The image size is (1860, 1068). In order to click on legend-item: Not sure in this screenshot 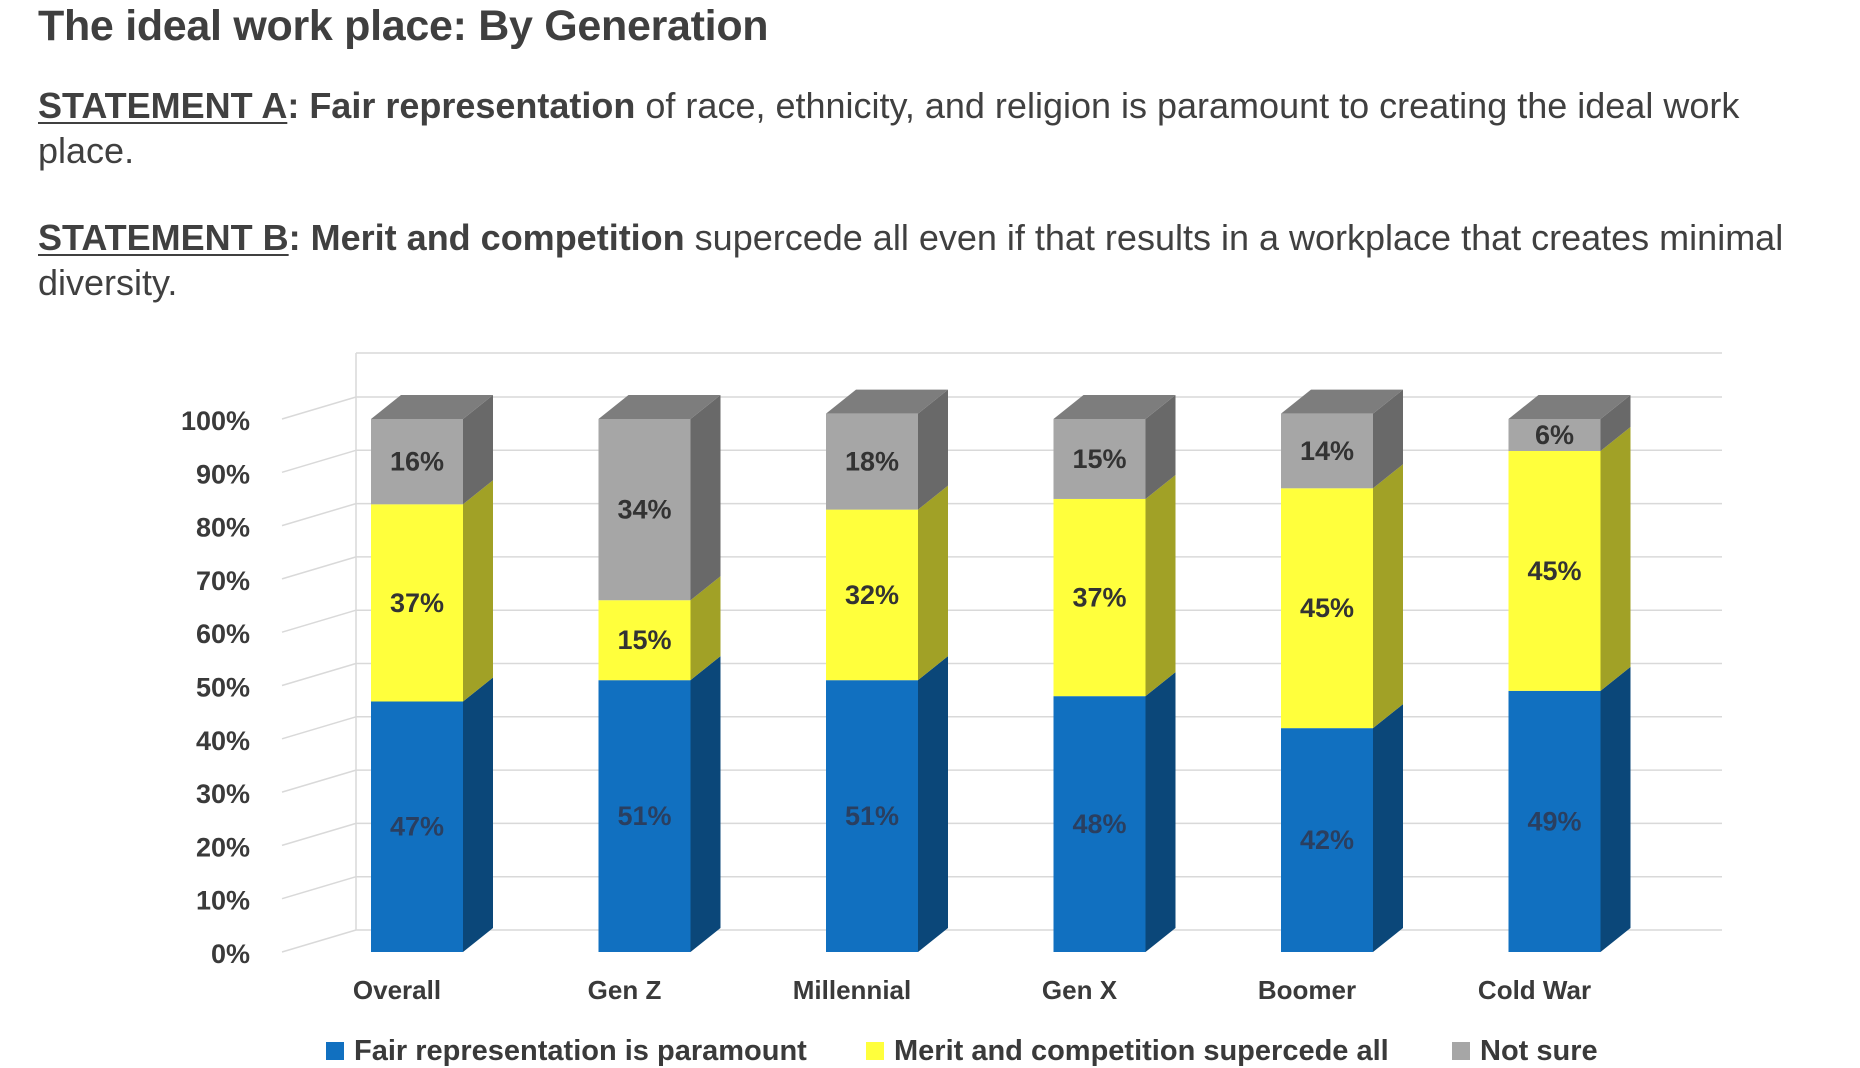, I will do `click(1525, 1051)`.